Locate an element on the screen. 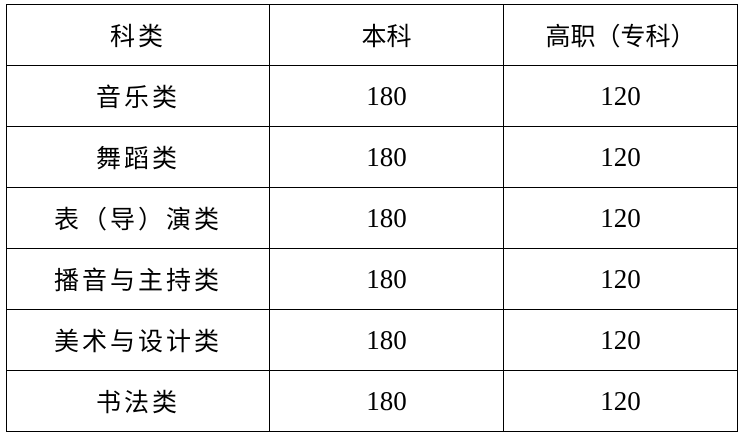 This screenshot has height=439, width=742. table-row: 音乐类 180 120 is located at coordinates (372, 96).